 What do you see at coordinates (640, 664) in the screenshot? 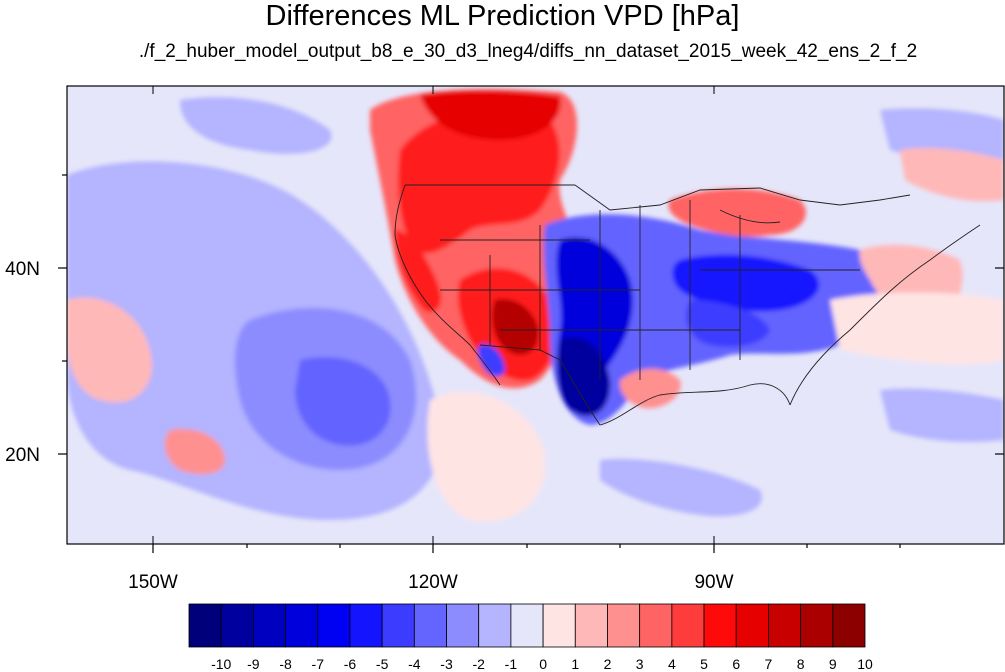
I see `colorbar-tick-label: 3` at bounding box center [640, 664].